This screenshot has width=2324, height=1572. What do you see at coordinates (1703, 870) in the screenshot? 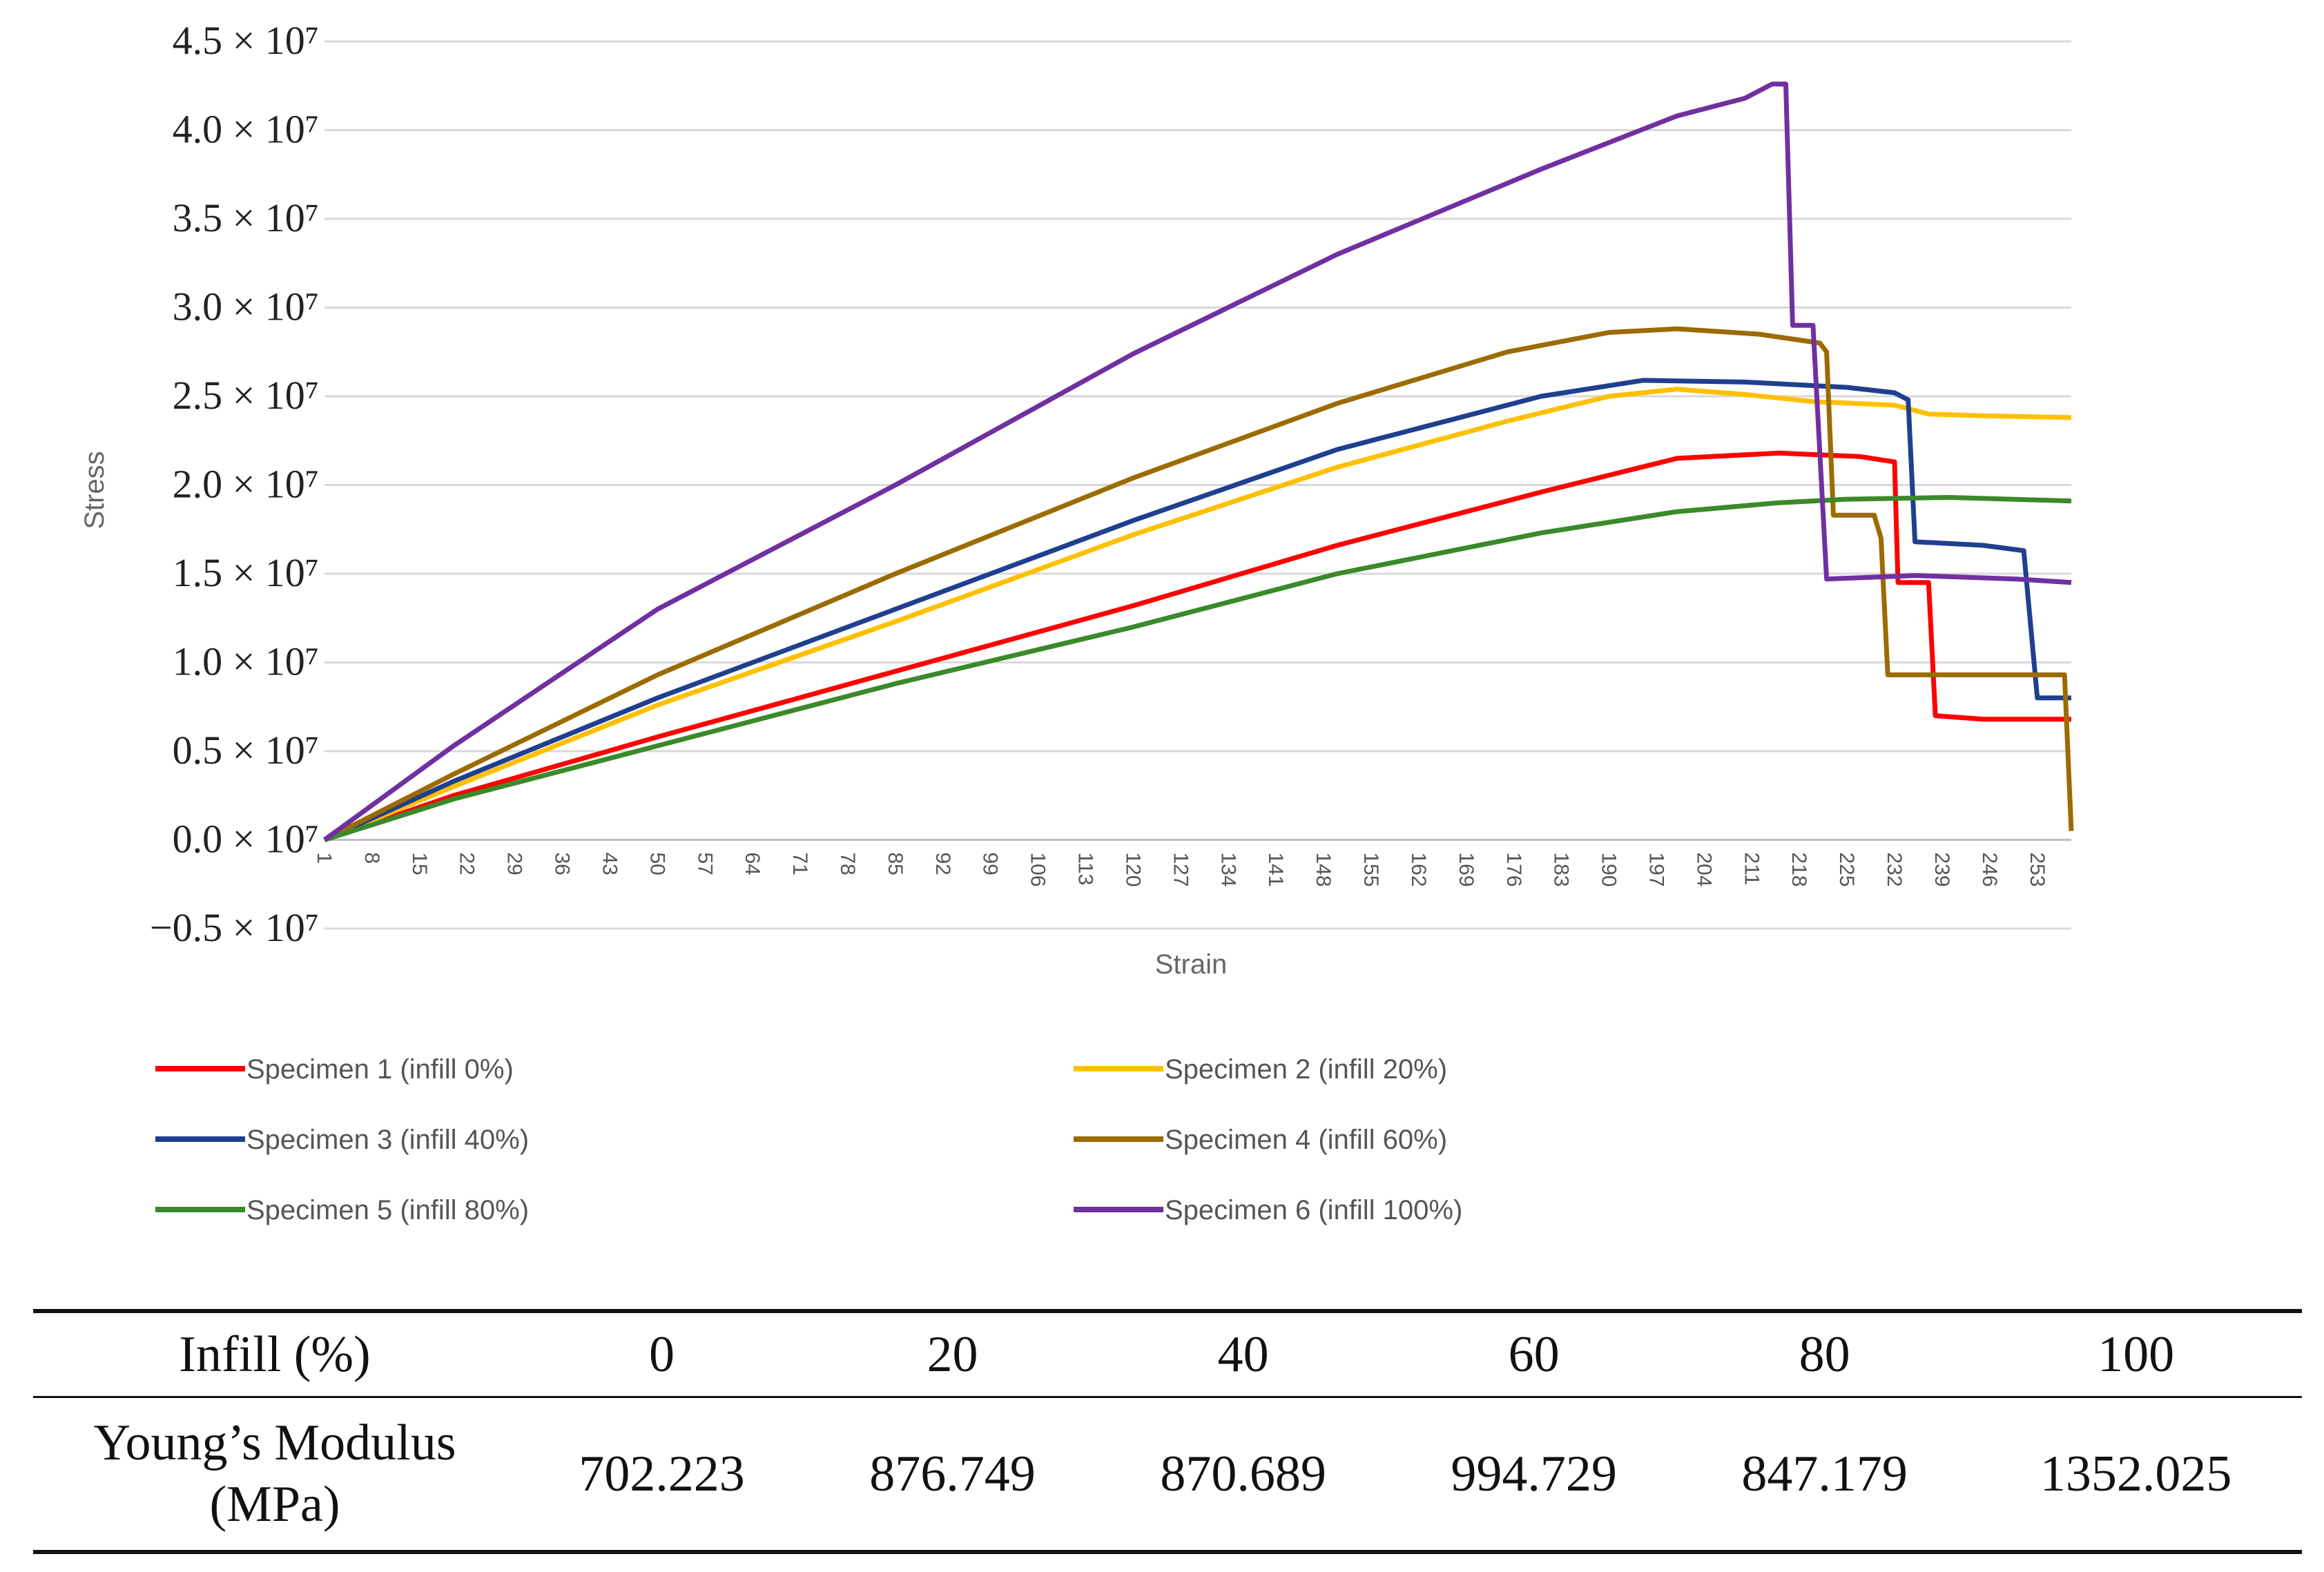
I see `x-tick-label: 204` at bounding box center [1703, 870].